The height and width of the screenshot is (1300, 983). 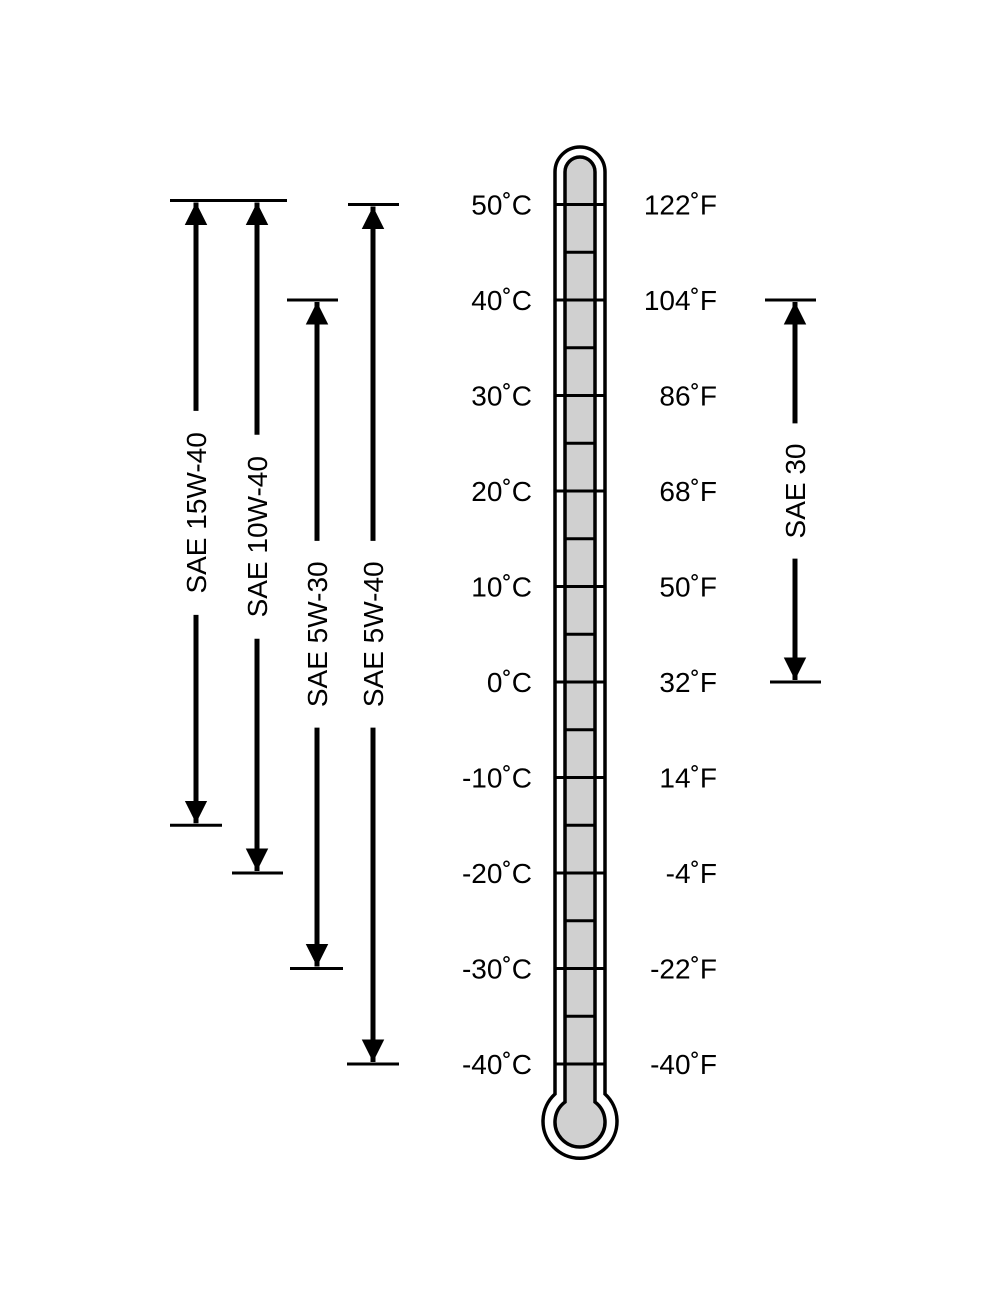 I want to click on thermometer, so click(x=580, y=653).